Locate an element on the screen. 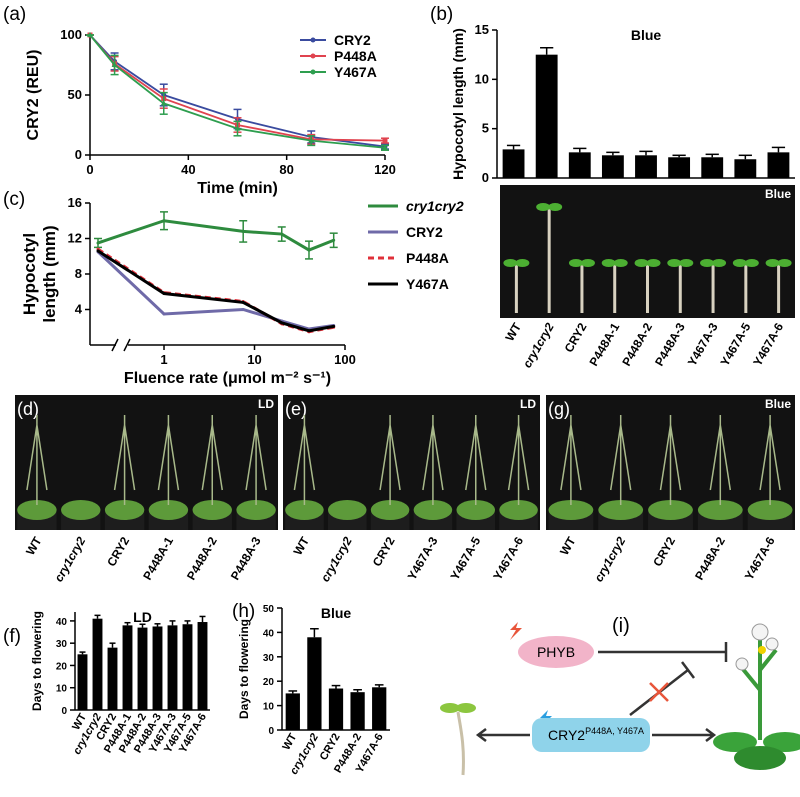  x-tick-label: P448A-2 is located at coordinates (637, 344).